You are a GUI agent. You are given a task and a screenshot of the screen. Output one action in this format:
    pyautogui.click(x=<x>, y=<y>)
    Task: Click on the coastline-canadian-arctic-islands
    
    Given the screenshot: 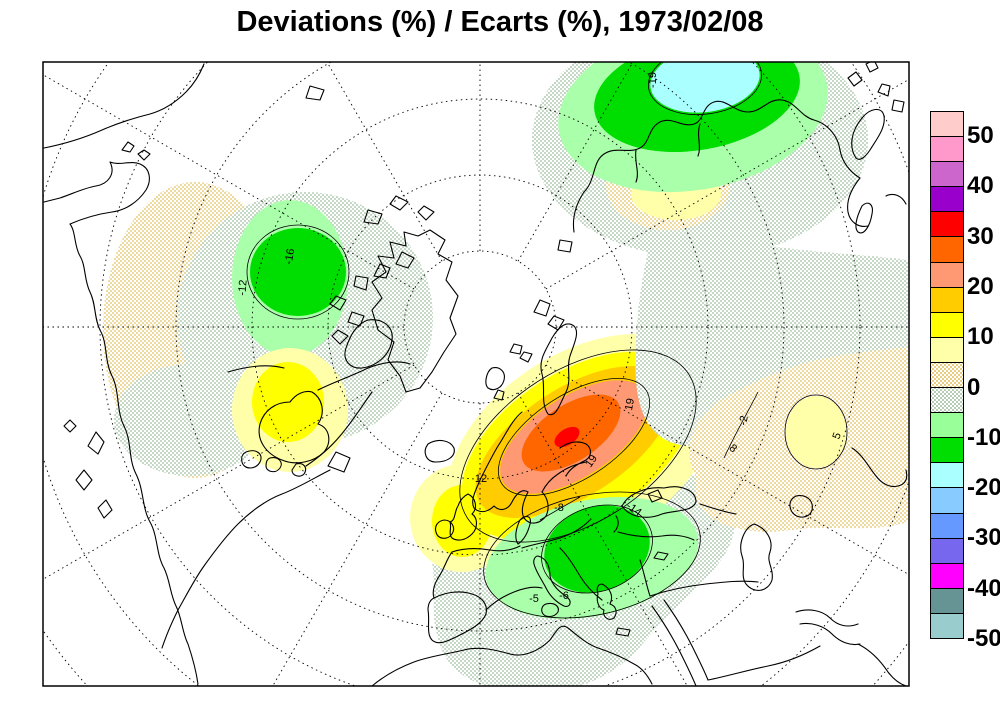 What is the action you would take?
    pyautogui.click(x=370, y=215)
    